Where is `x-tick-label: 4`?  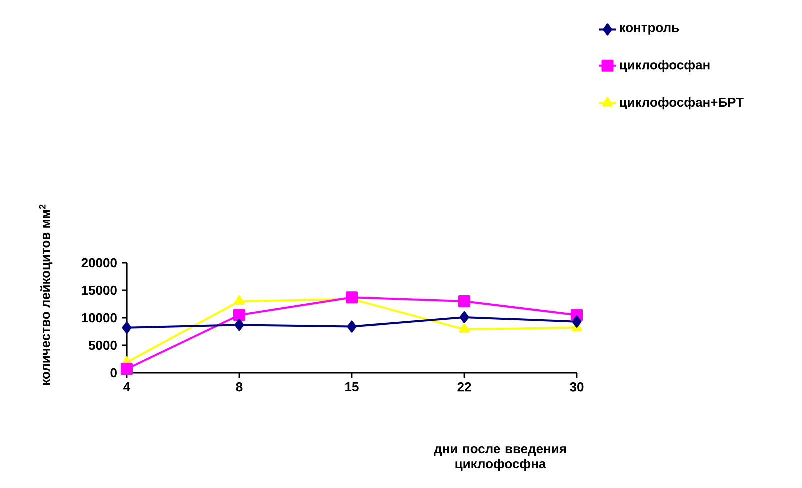 x-tick-label: 4 is located at coordinates (127, 387).